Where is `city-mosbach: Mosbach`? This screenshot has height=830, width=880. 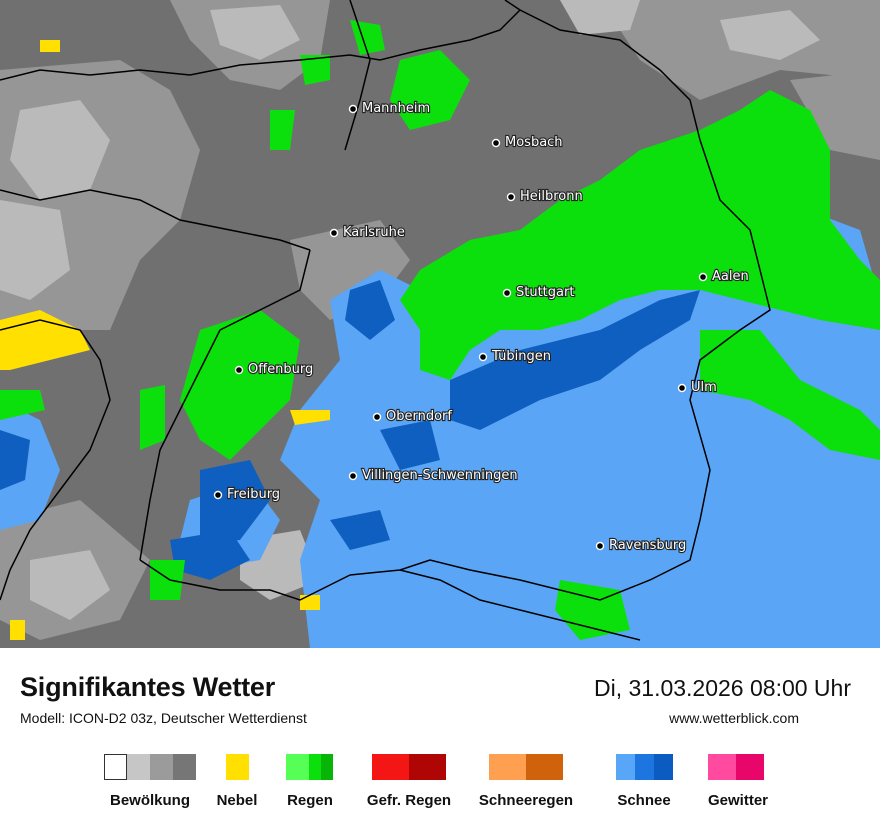 city-mosbach: Mosbach is located at coordinates (527, 142).